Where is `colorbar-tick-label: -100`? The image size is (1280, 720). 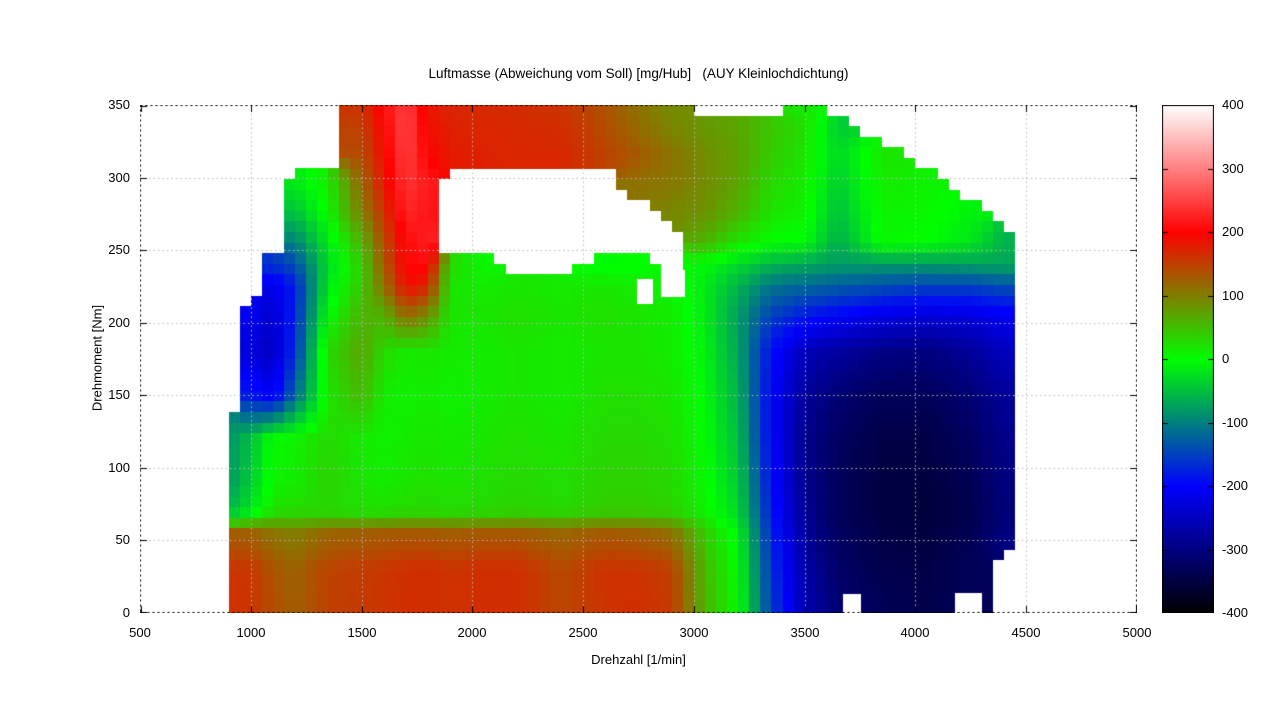
colorbar-tick-label: -100 is located at coordinates (1235, 422).